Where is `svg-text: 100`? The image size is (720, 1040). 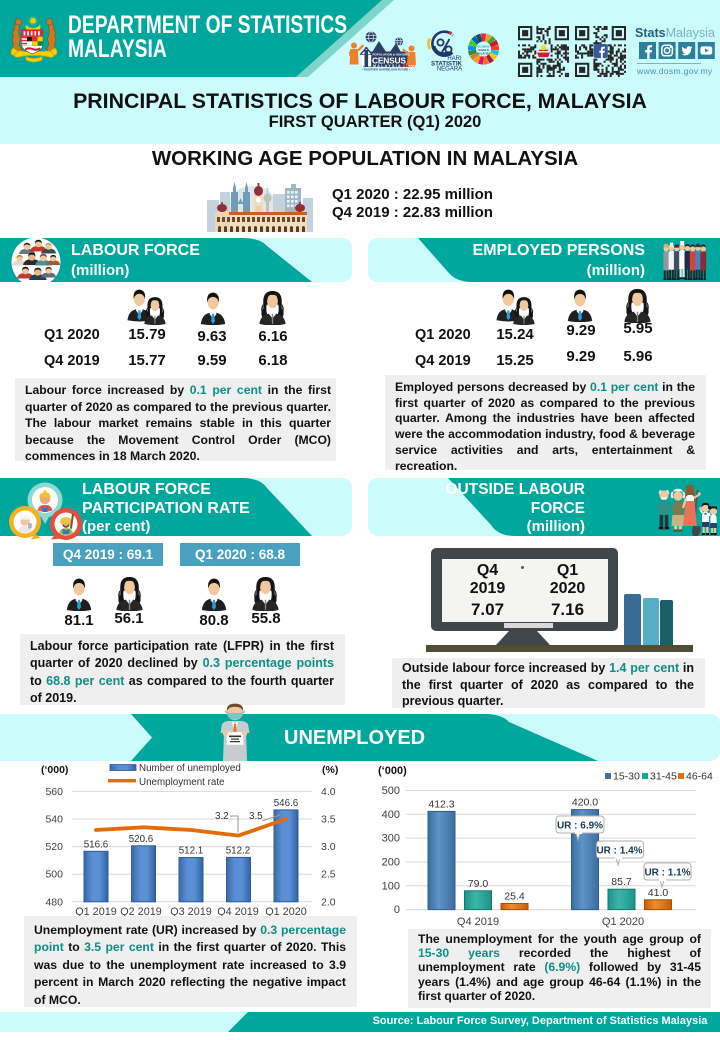
svg-text: 100 is located at coordinates (391, 886).